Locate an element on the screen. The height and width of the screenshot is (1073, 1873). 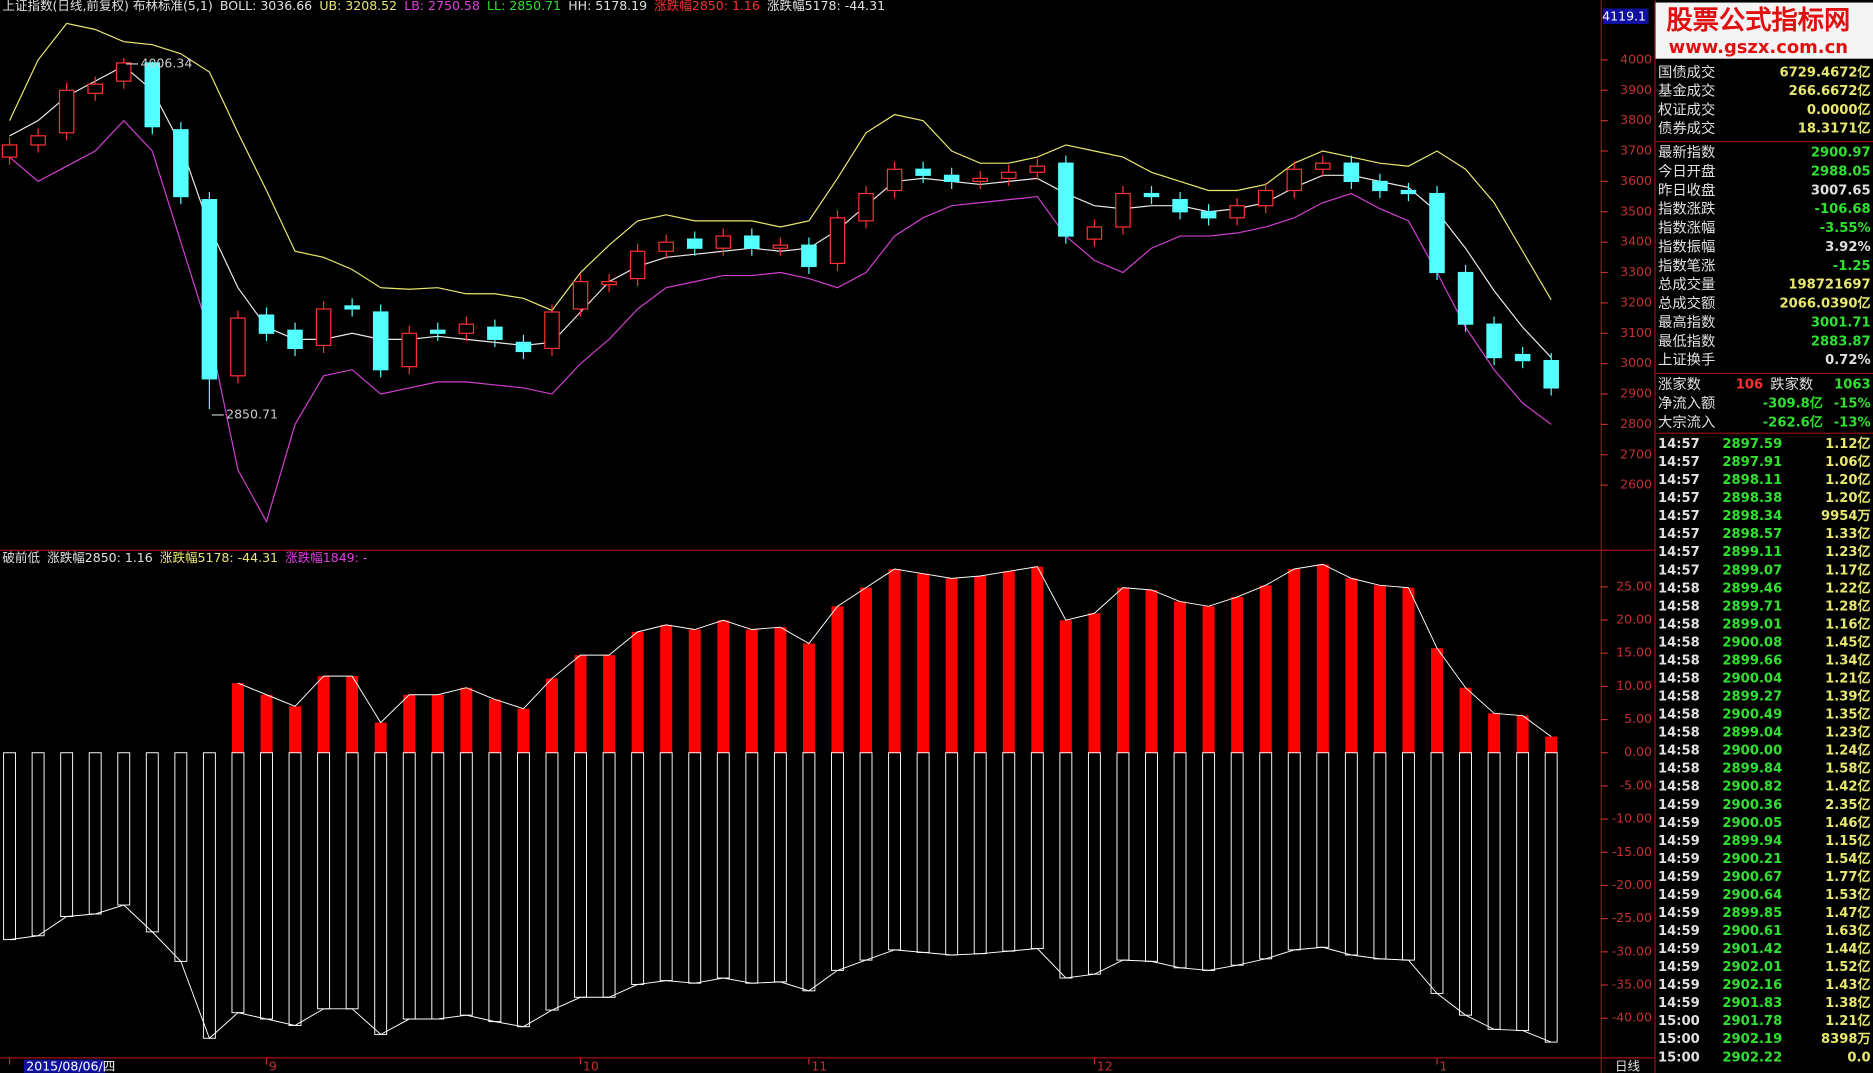
stat-value: 0.0000亿 is located at coordinates (1839, 109).